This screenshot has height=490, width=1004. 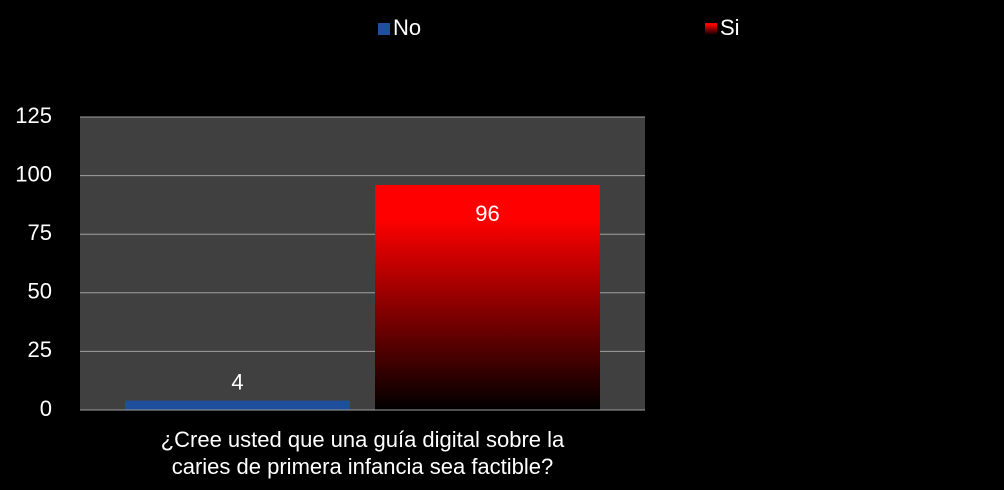 I want to click on data-label: 96, so click(x=487, y=213).